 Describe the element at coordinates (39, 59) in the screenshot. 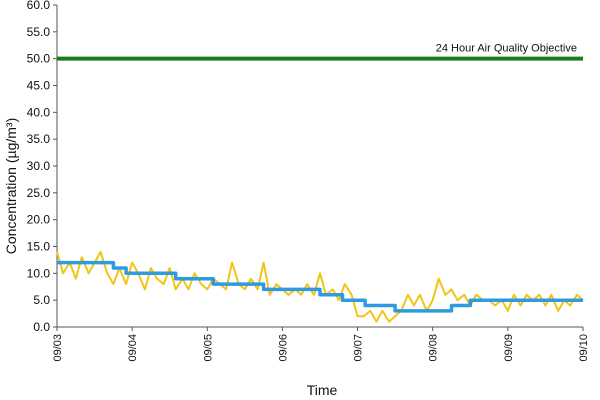

I see `y-tick-label: 50.0` at that location.